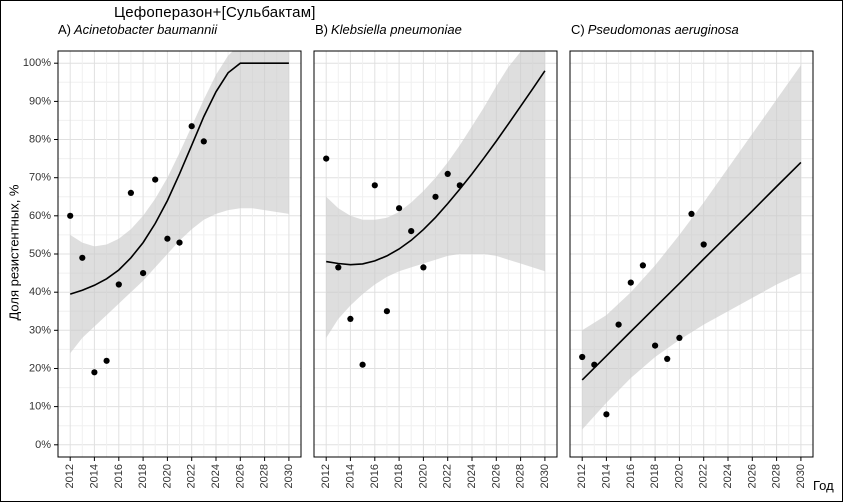 This screenshot has width=843, height=502. I want to click on panel-c-label: C), so click(578, 29).